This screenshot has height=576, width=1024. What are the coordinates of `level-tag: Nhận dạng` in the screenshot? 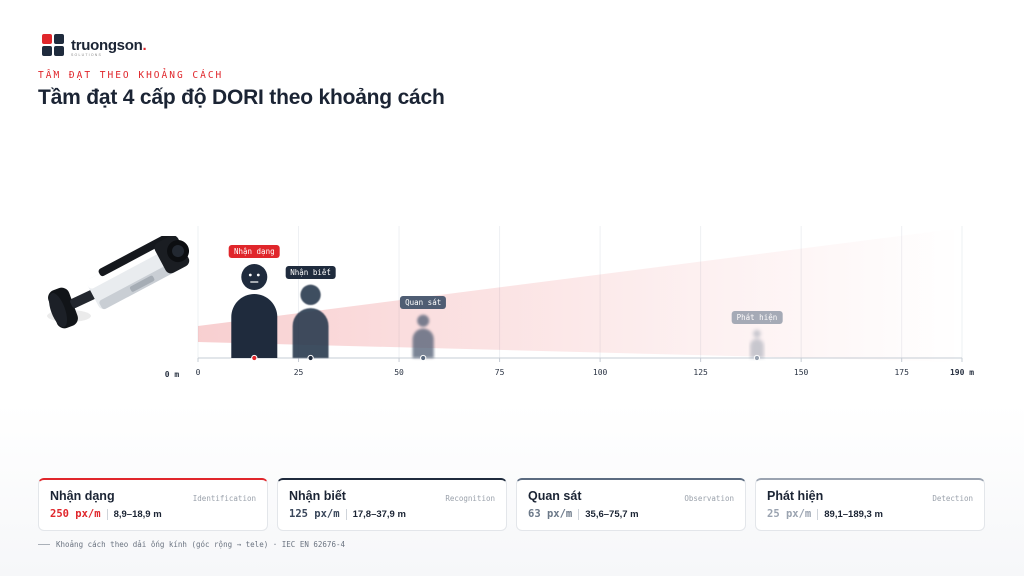 It's located at (254, 251).